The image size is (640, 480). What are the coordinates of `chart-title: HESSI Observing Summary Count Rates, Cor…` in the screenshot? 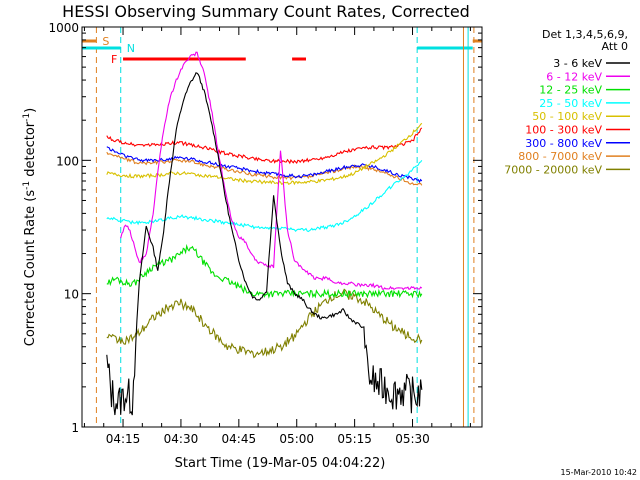 It's located at (266, 11).